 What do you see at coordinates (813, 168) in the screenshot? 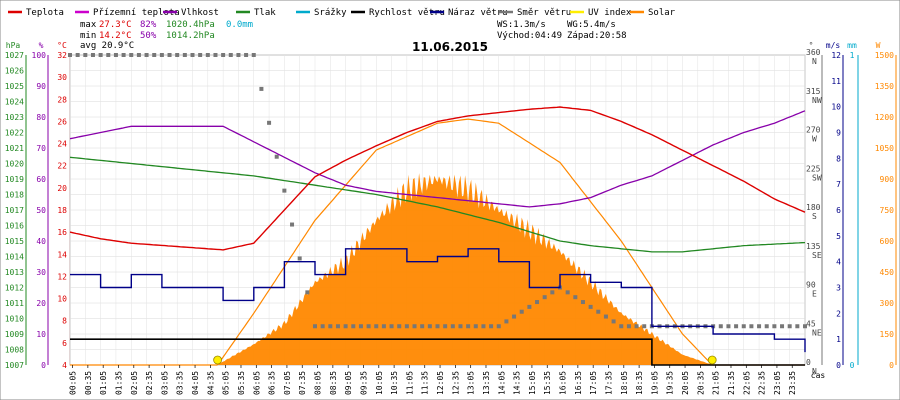
I see `deg-tick-label: 225` at bounding box center [813, 168].